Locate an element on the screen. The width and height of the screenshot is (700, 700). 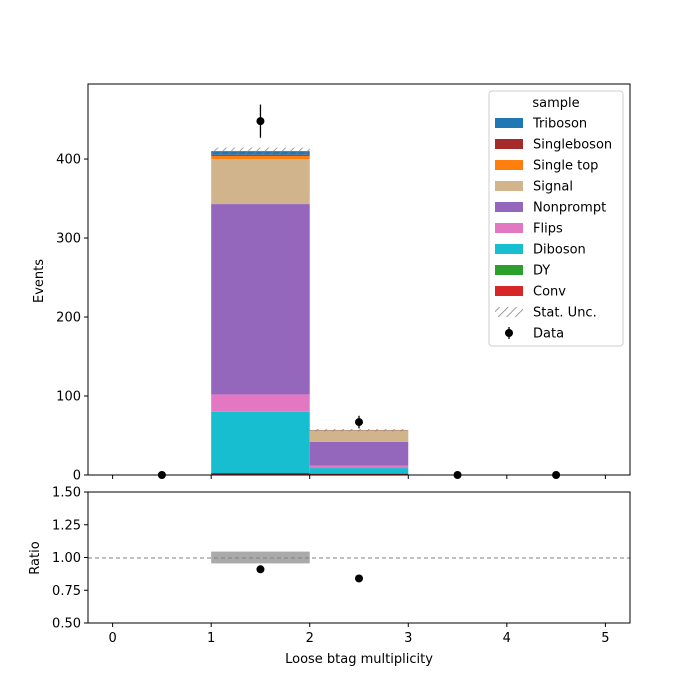
ratio-band is located at coordinates (260, 557).